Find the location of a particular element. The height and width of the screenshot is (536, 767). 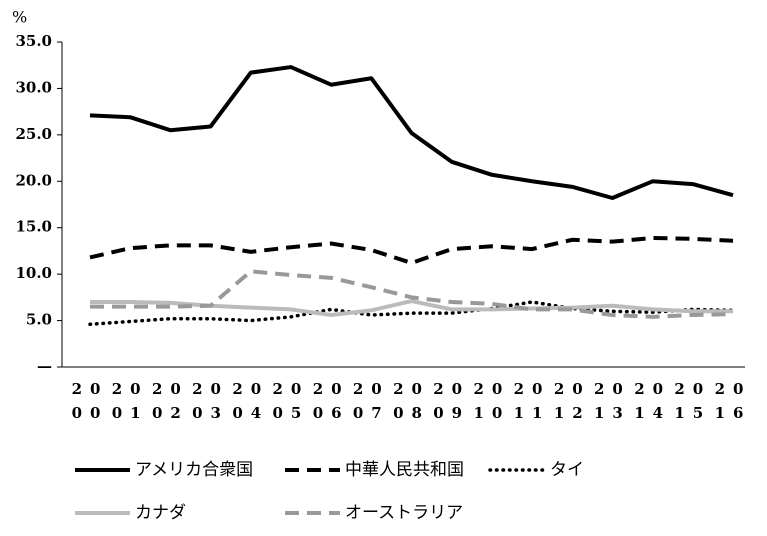

x-tick-label: 20 04 is located at coordinates (250, 401).